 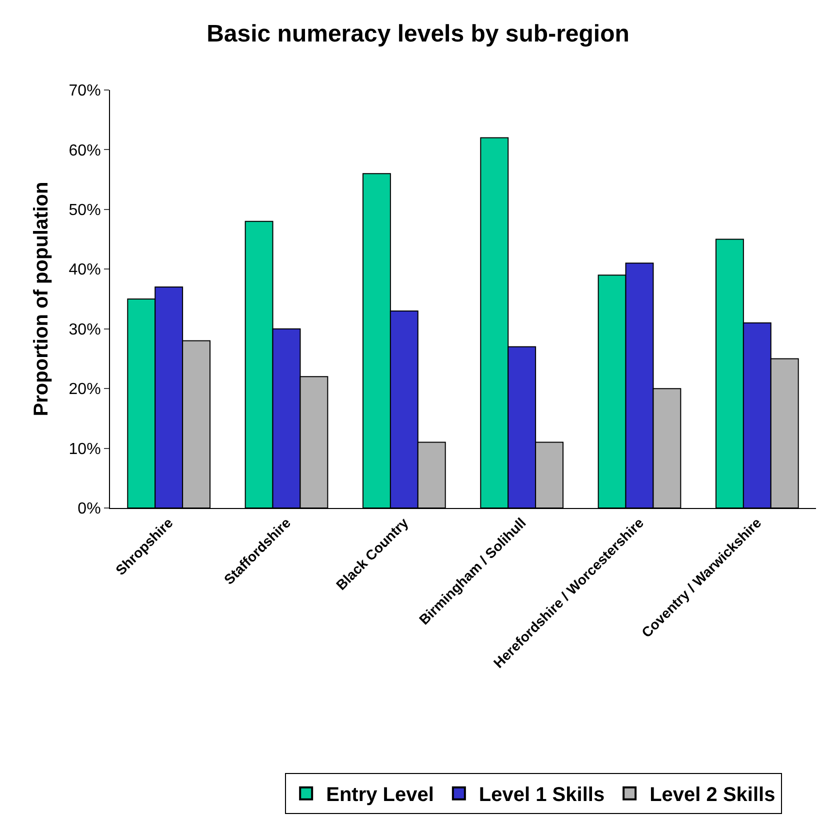 I want to click on y-tick-label: 0%, so click(x=89, y=509).